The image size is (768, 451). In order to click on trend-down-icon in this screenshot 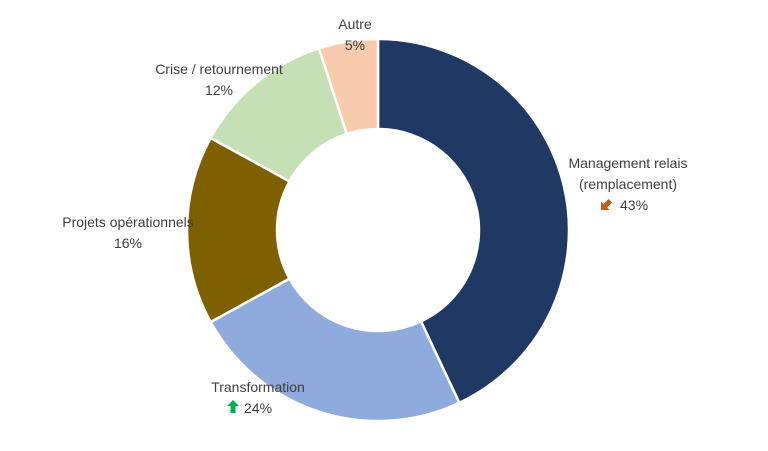, I will do `click(607, 204)`.